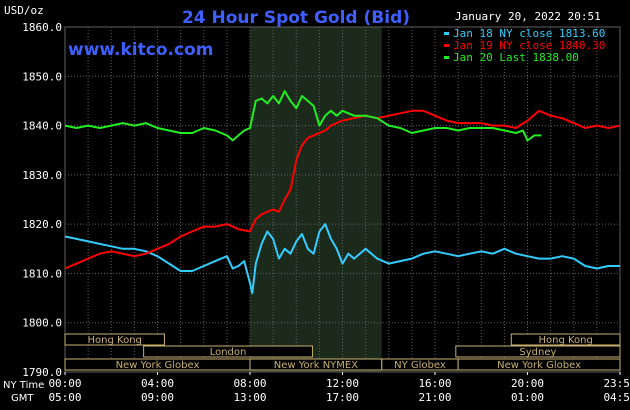  I want to click on x-tick-label-gmt: 21:00, so click(434, 397).